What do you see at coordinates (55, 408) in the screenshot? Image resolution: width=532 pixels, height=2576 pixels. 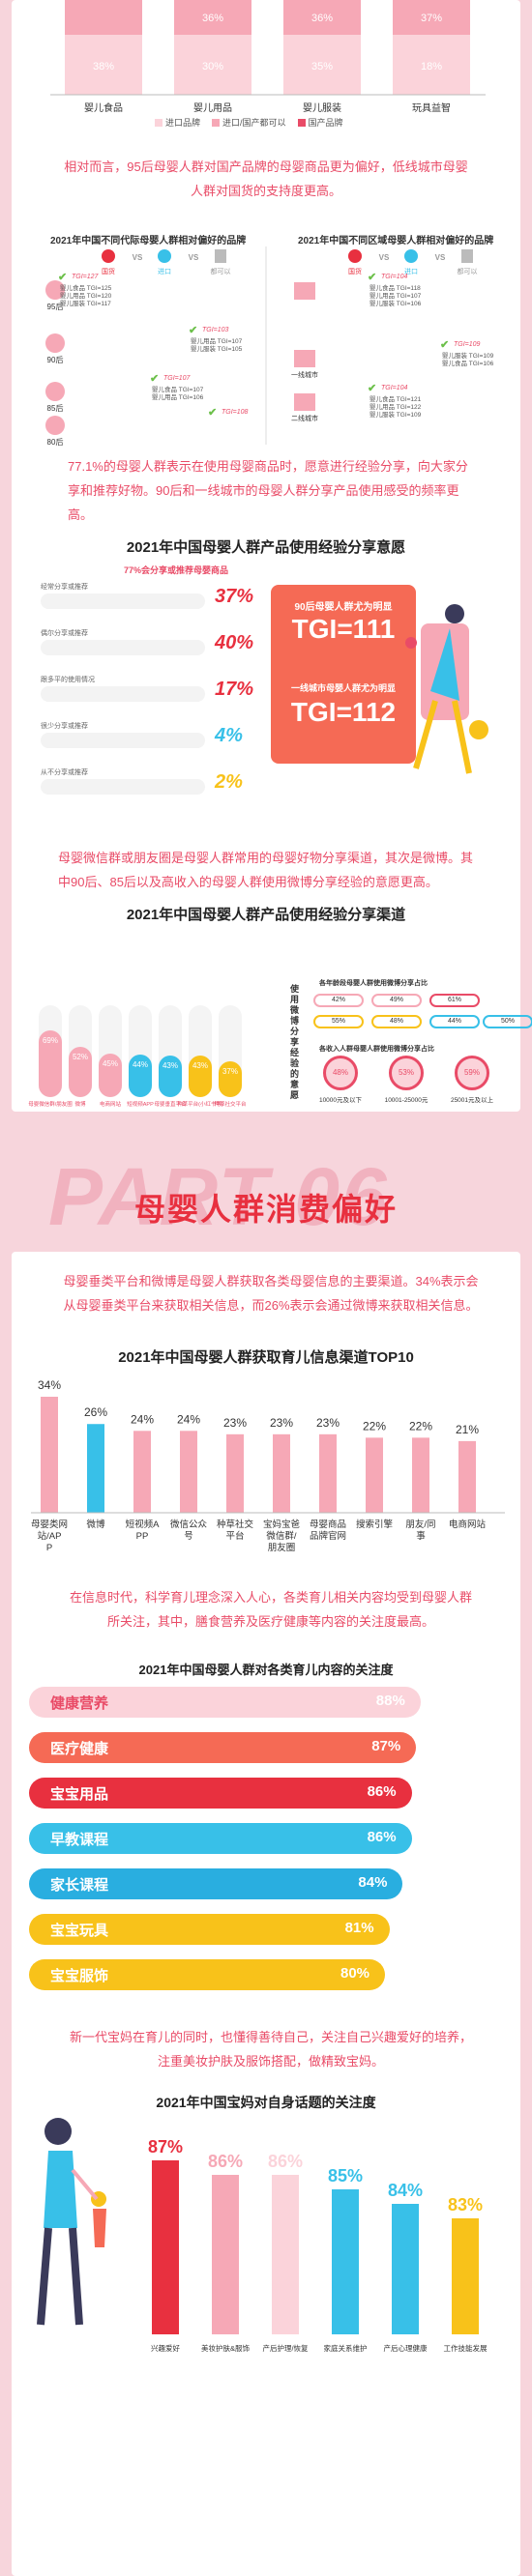 I see `gen-label-2: 85后` at bounding box center [55, 408].